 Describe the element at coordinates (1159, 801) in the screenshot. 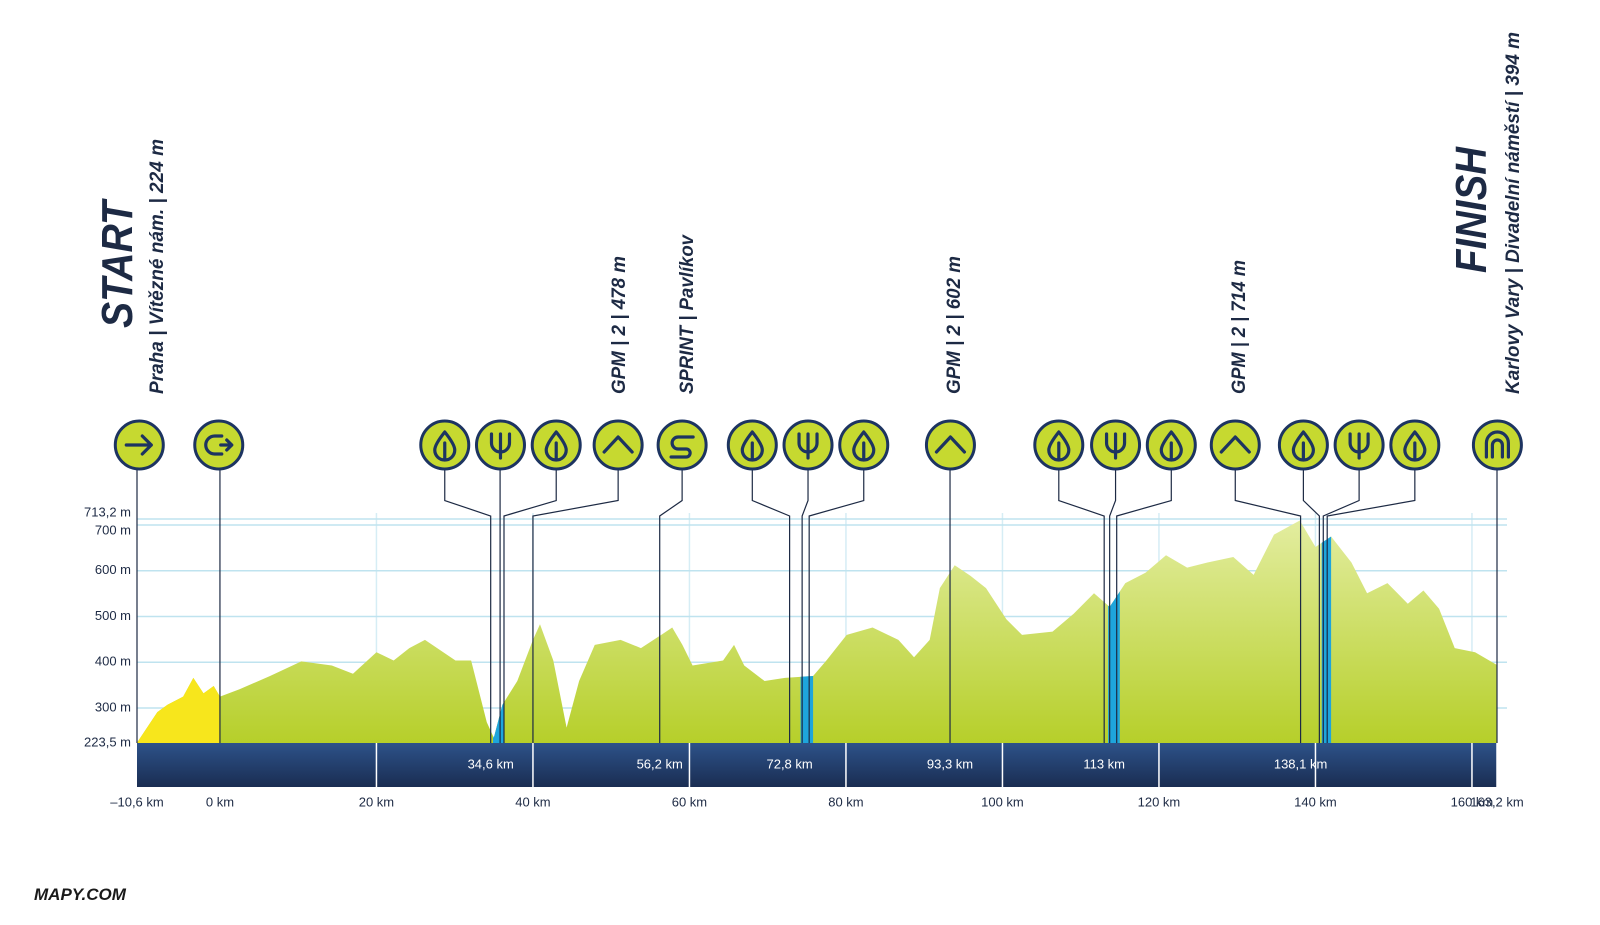

I see `x-tick-label: 120 km` at that location.